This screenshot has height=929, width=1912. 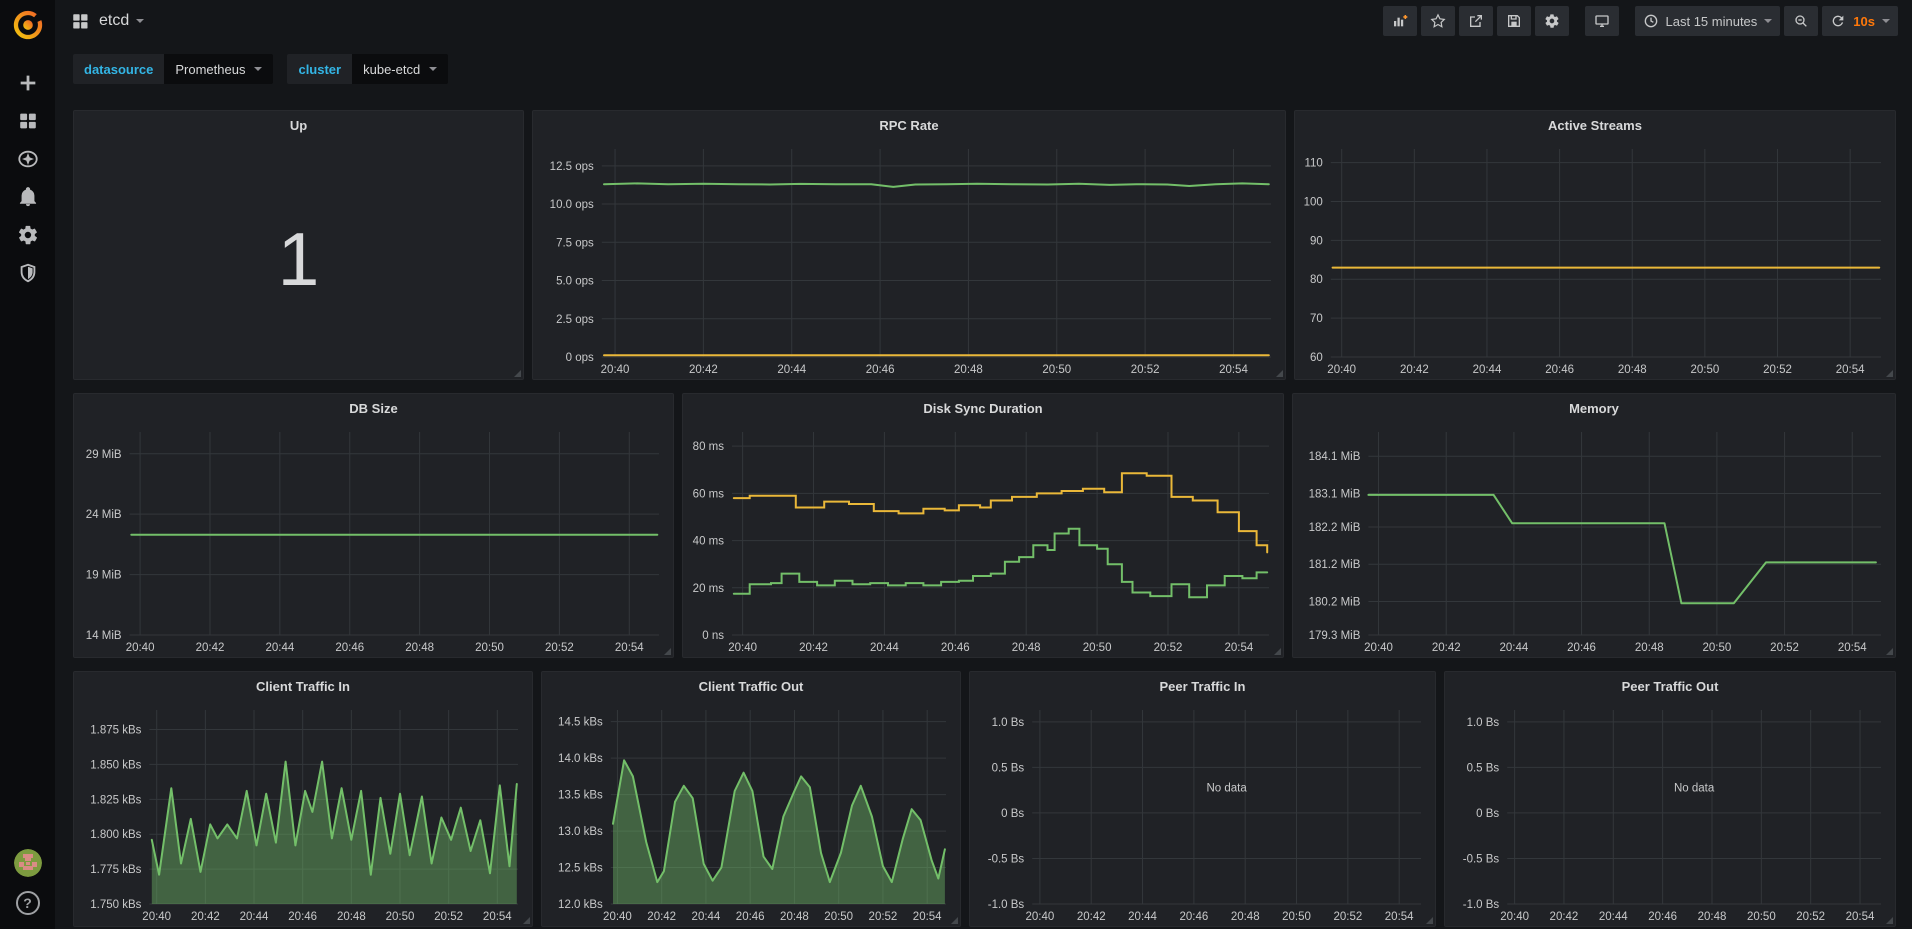 I want to click on y-tick-label: 0 Bs, so click(x=1012, y=814).